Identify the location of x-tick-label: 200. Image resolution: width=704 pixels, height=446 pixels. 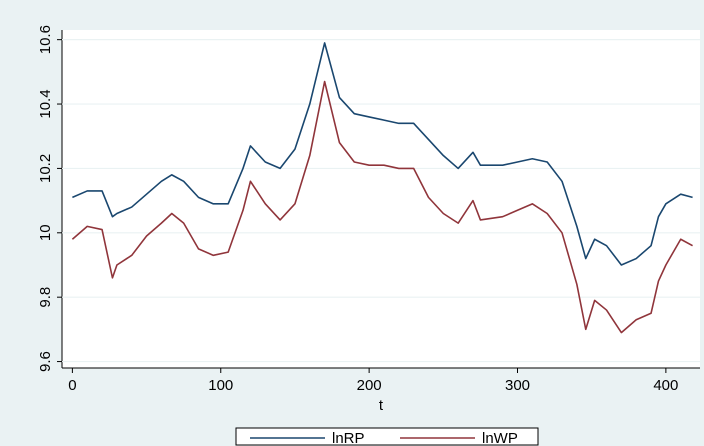
(369, 385).